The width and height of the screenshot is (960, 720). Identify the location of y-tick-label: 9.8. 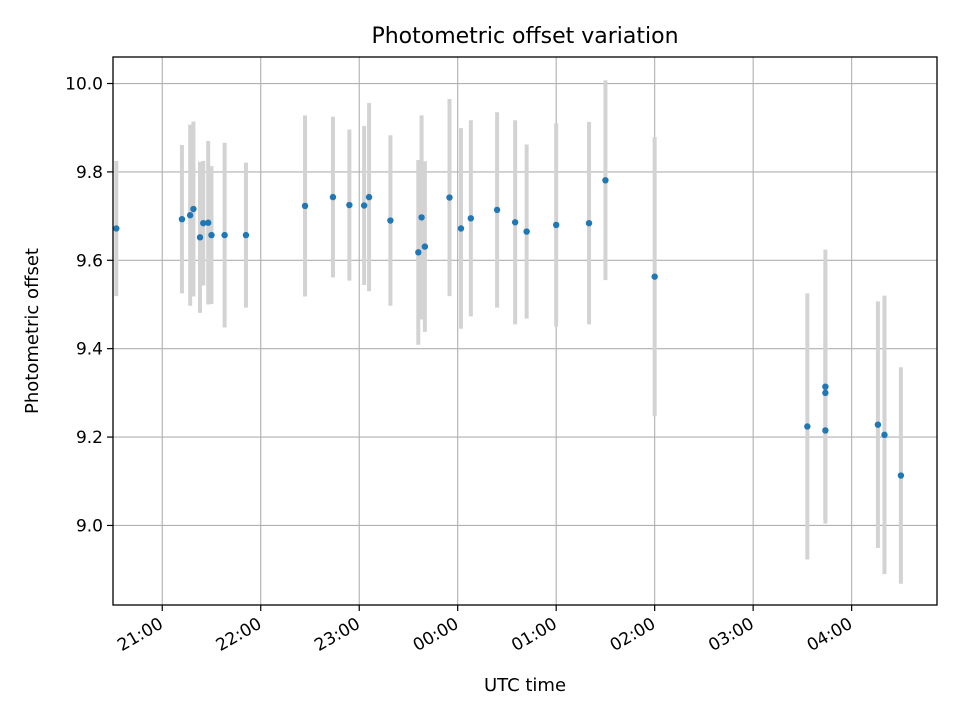
(89, 173).